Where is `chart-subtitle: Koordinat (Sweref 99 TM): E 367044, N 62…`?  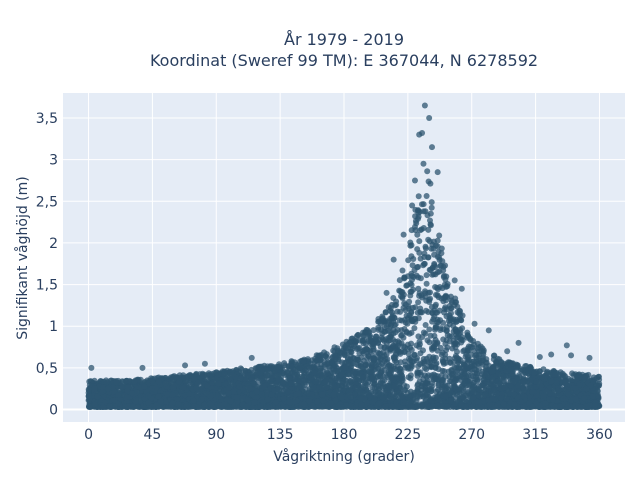
chart-subtitle: Koordinat (Sweref 99 TM): E 367044, N 62… is located at coordinates (344, 60).